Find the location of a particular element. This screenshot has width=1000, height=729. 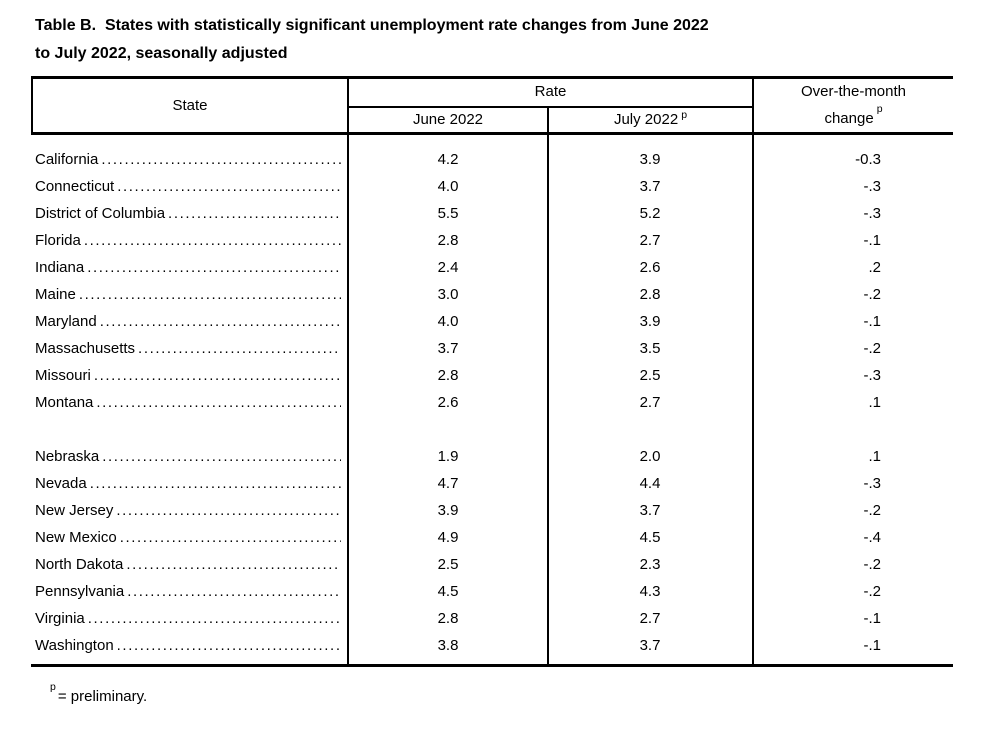

cell-state: Montana is located at coordinates (189, 402).